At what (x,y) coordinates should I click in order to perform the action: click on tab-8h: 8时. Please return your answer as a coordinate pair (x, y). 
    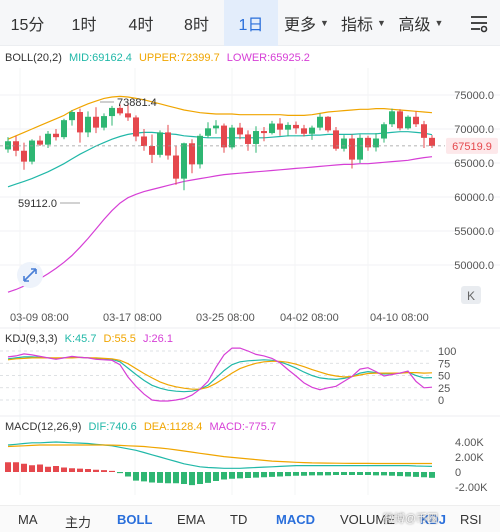
    Looking at the image, I should click on (196, 23).